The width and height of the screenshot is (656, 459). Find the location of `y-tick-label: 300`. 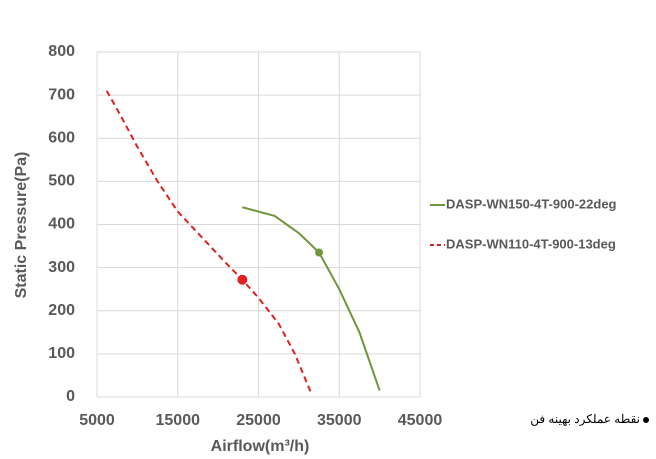

y-tick-label: 300 is located at coordinates (61, 267).